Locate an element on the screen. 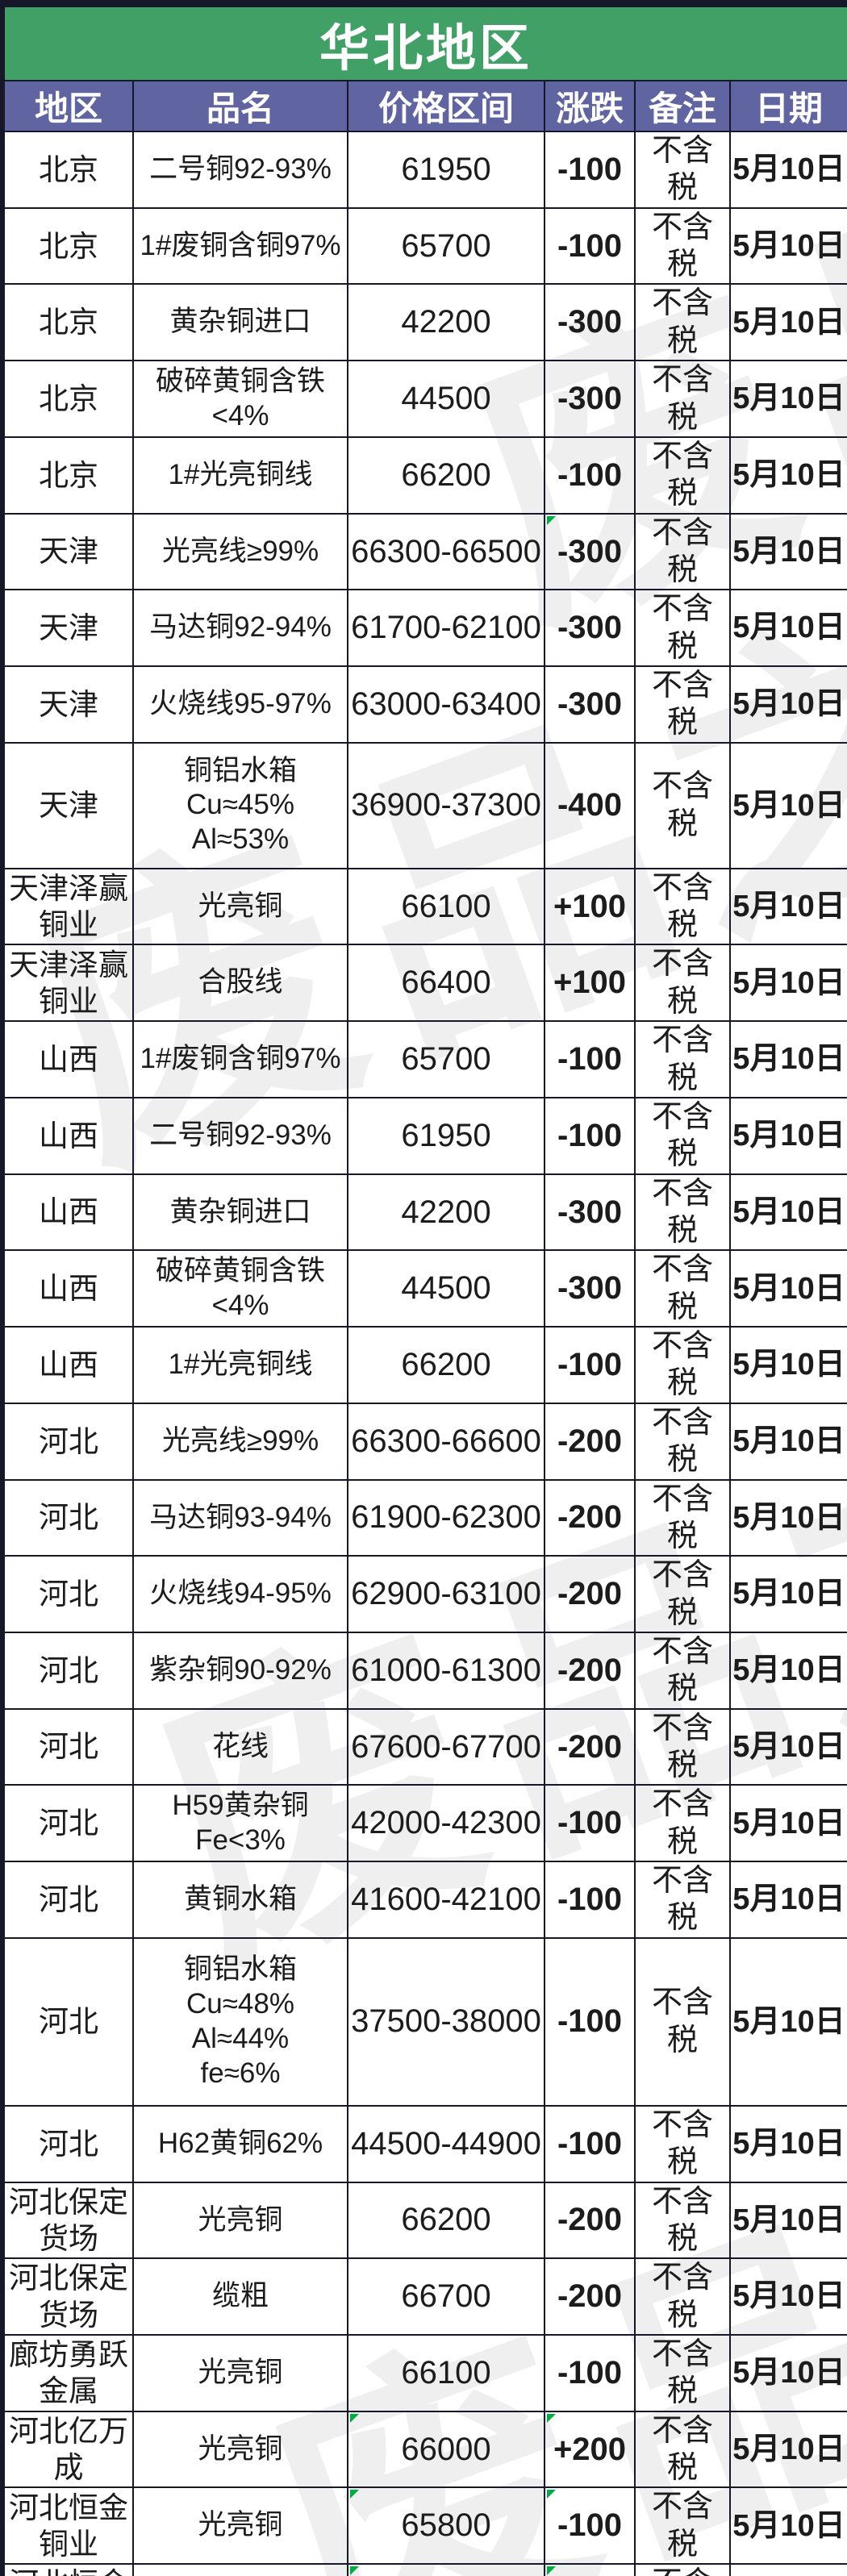 This screenshot has height=2576, width=847. cell-price: 66300-66500 is located at coordinates (446, 551).